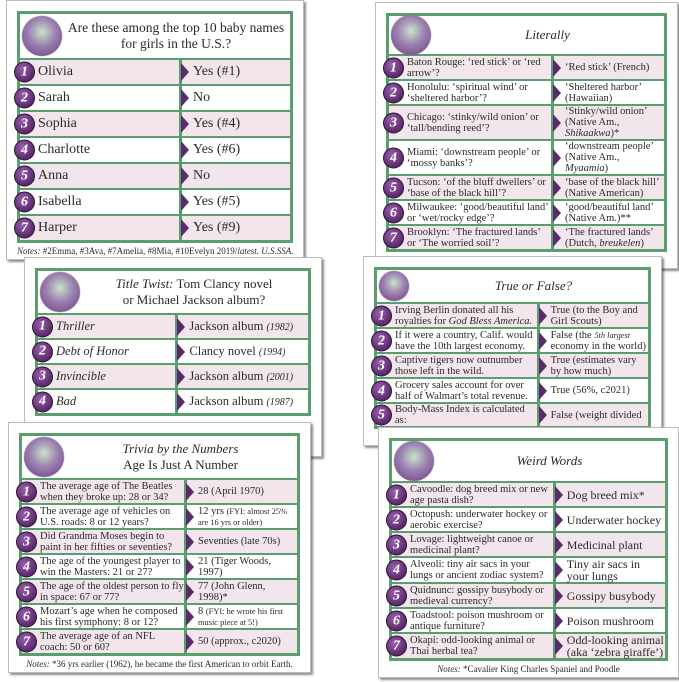 The image size is (679, 682). I want to click on question-text: Body-Mass Index is calculated as:, so click(458, 415).